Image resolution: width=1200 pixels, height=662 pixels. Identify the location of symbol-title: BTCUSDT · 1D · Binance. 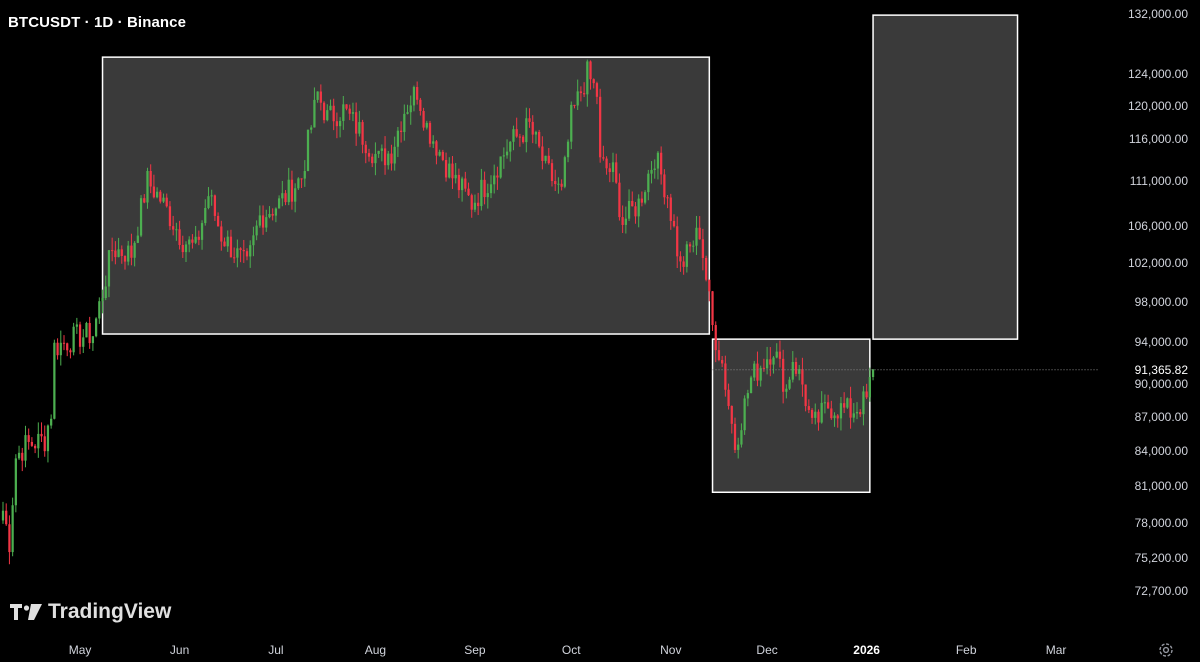
(97, 22).